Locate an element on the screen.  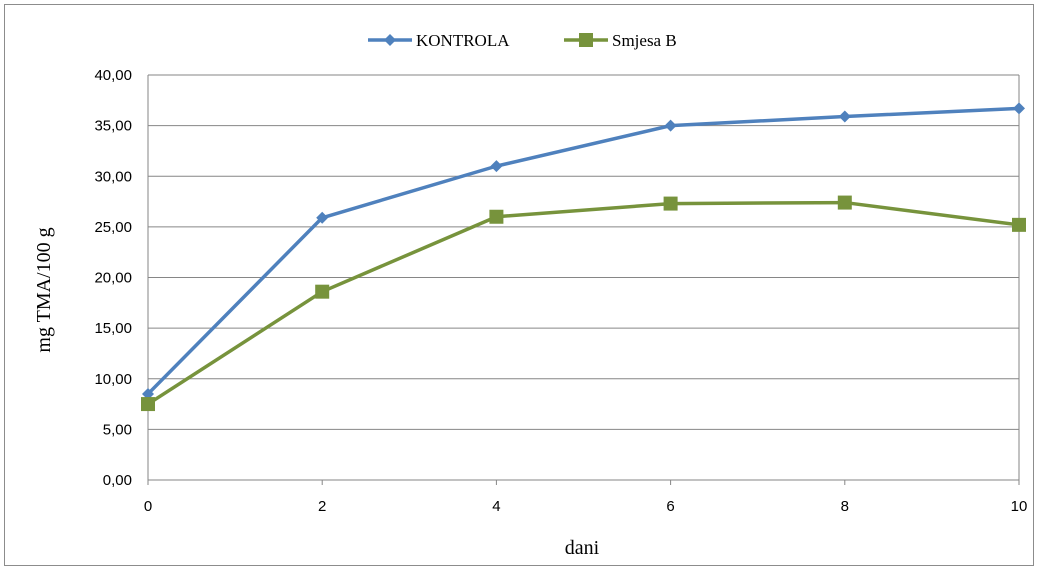
y-tick-label: 30,00 is located at coordinates (113, 176).